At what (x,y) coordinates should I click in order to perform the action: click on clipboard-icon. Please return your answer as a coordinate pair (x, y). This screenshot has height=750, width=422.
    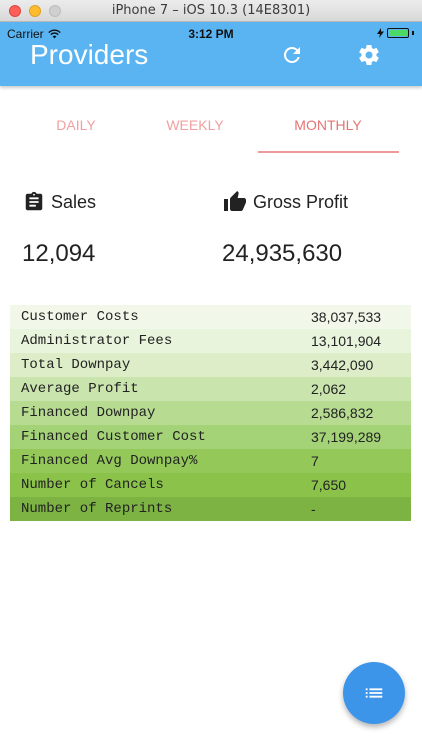
    Looking at the image, I should click on (34, 201).